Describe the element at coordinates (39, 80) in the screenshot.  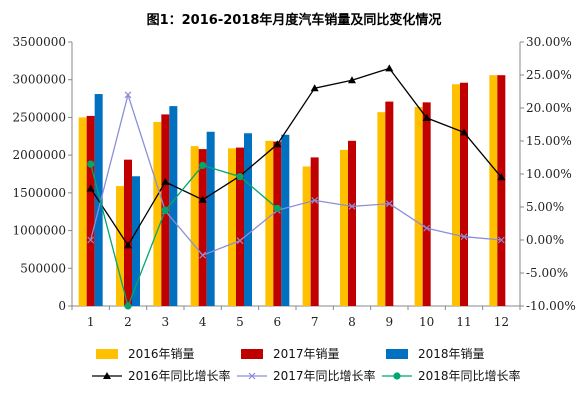
I see `left-tick-label: 3000000` at that location.